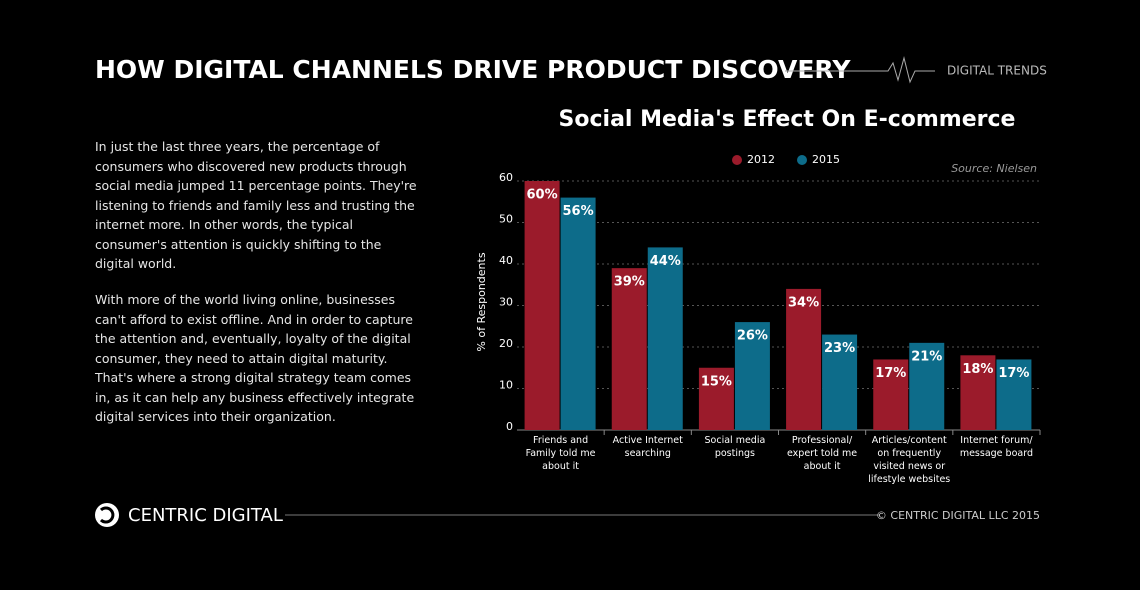  What do you see at coordinates (826, 159) in the screenshot?
I see `legend-label: 2015` at bounding box center [826, 159].